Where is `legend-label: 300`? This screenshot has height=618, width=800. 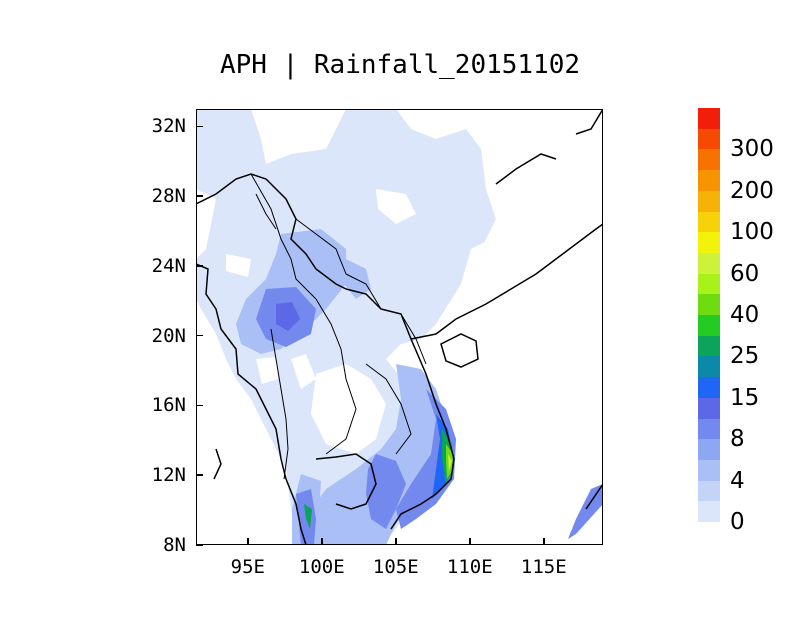
legend-label: 300 is located at coordinates (752, 149).